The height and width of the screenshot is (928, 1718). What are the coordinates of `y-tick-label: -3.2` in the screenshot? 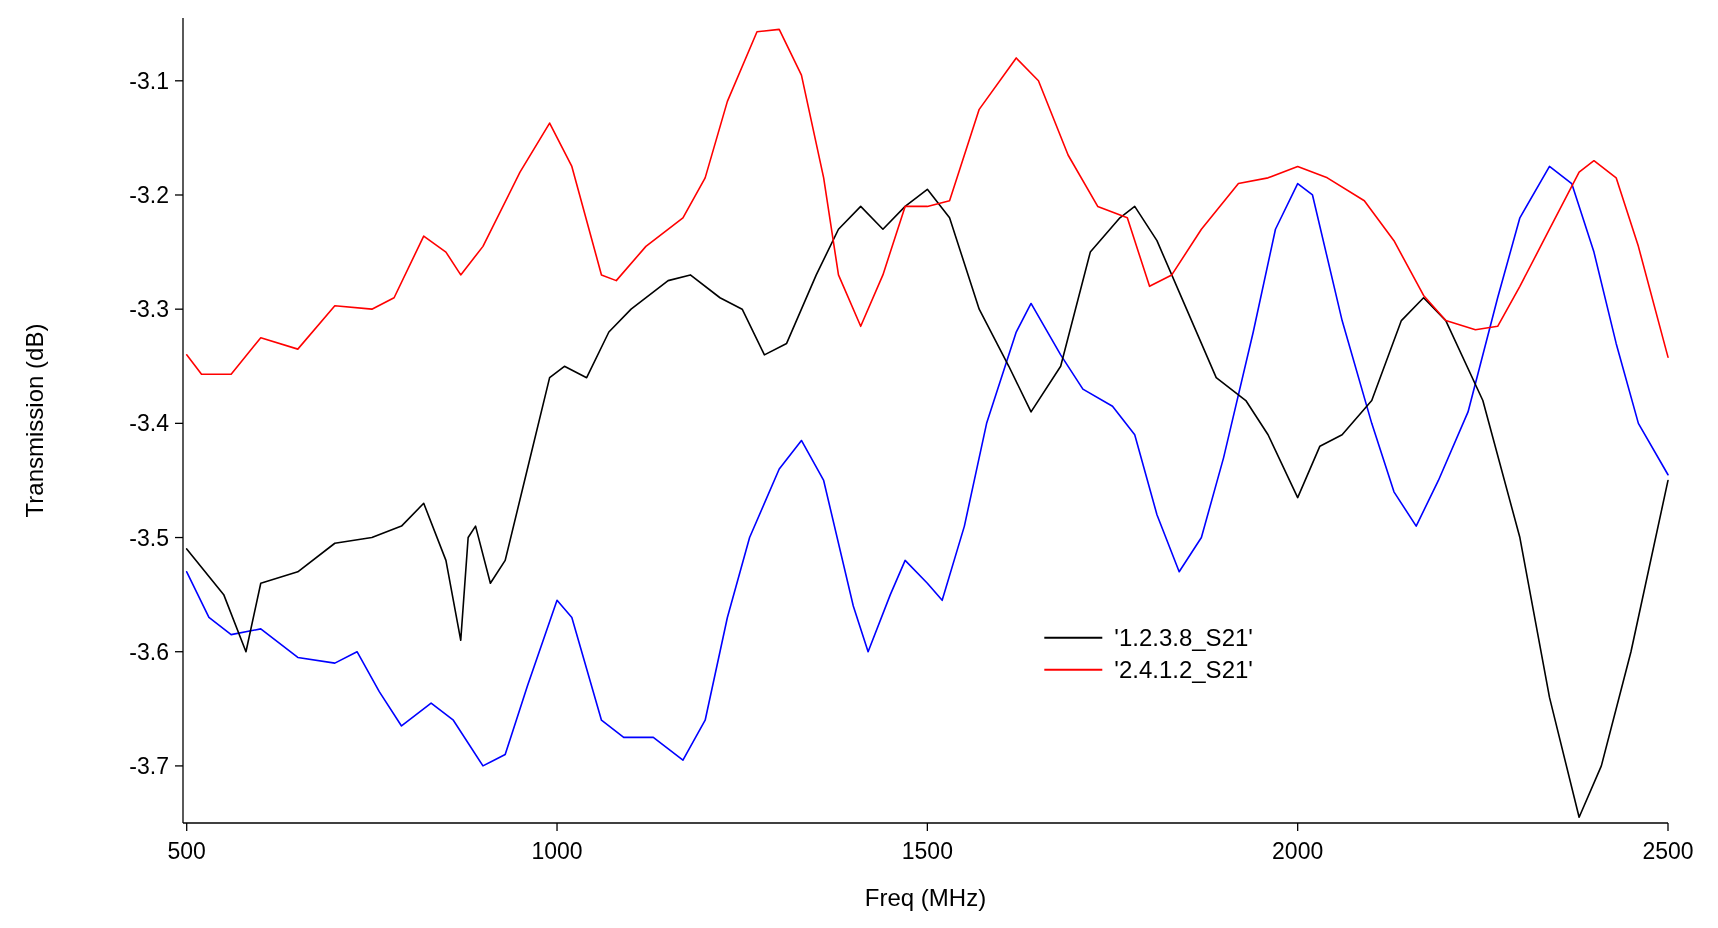 It's located at (149, 195).